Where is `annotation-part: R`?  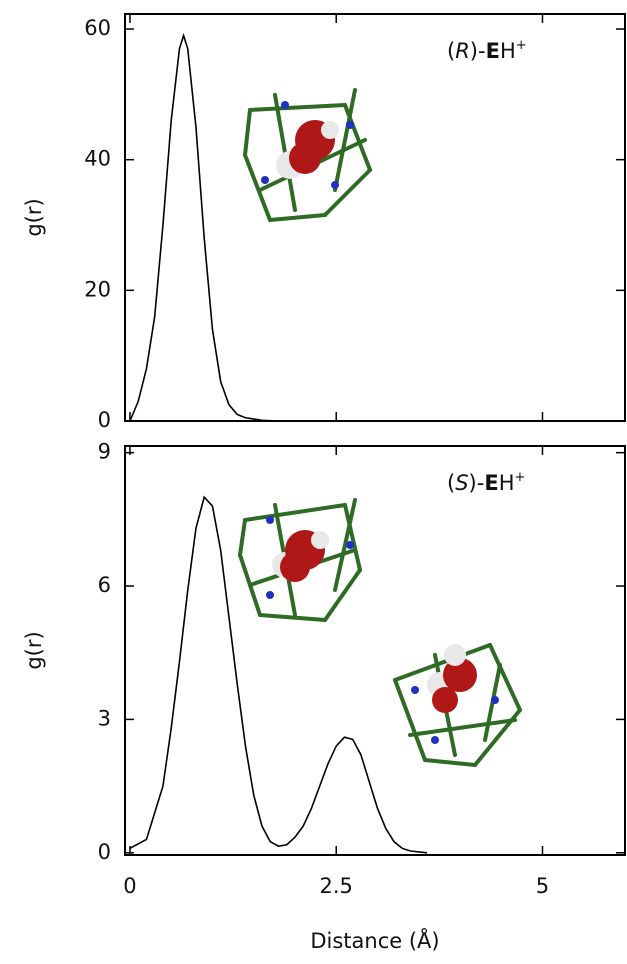 annotation-part: R is located at coordinates (462, 51).